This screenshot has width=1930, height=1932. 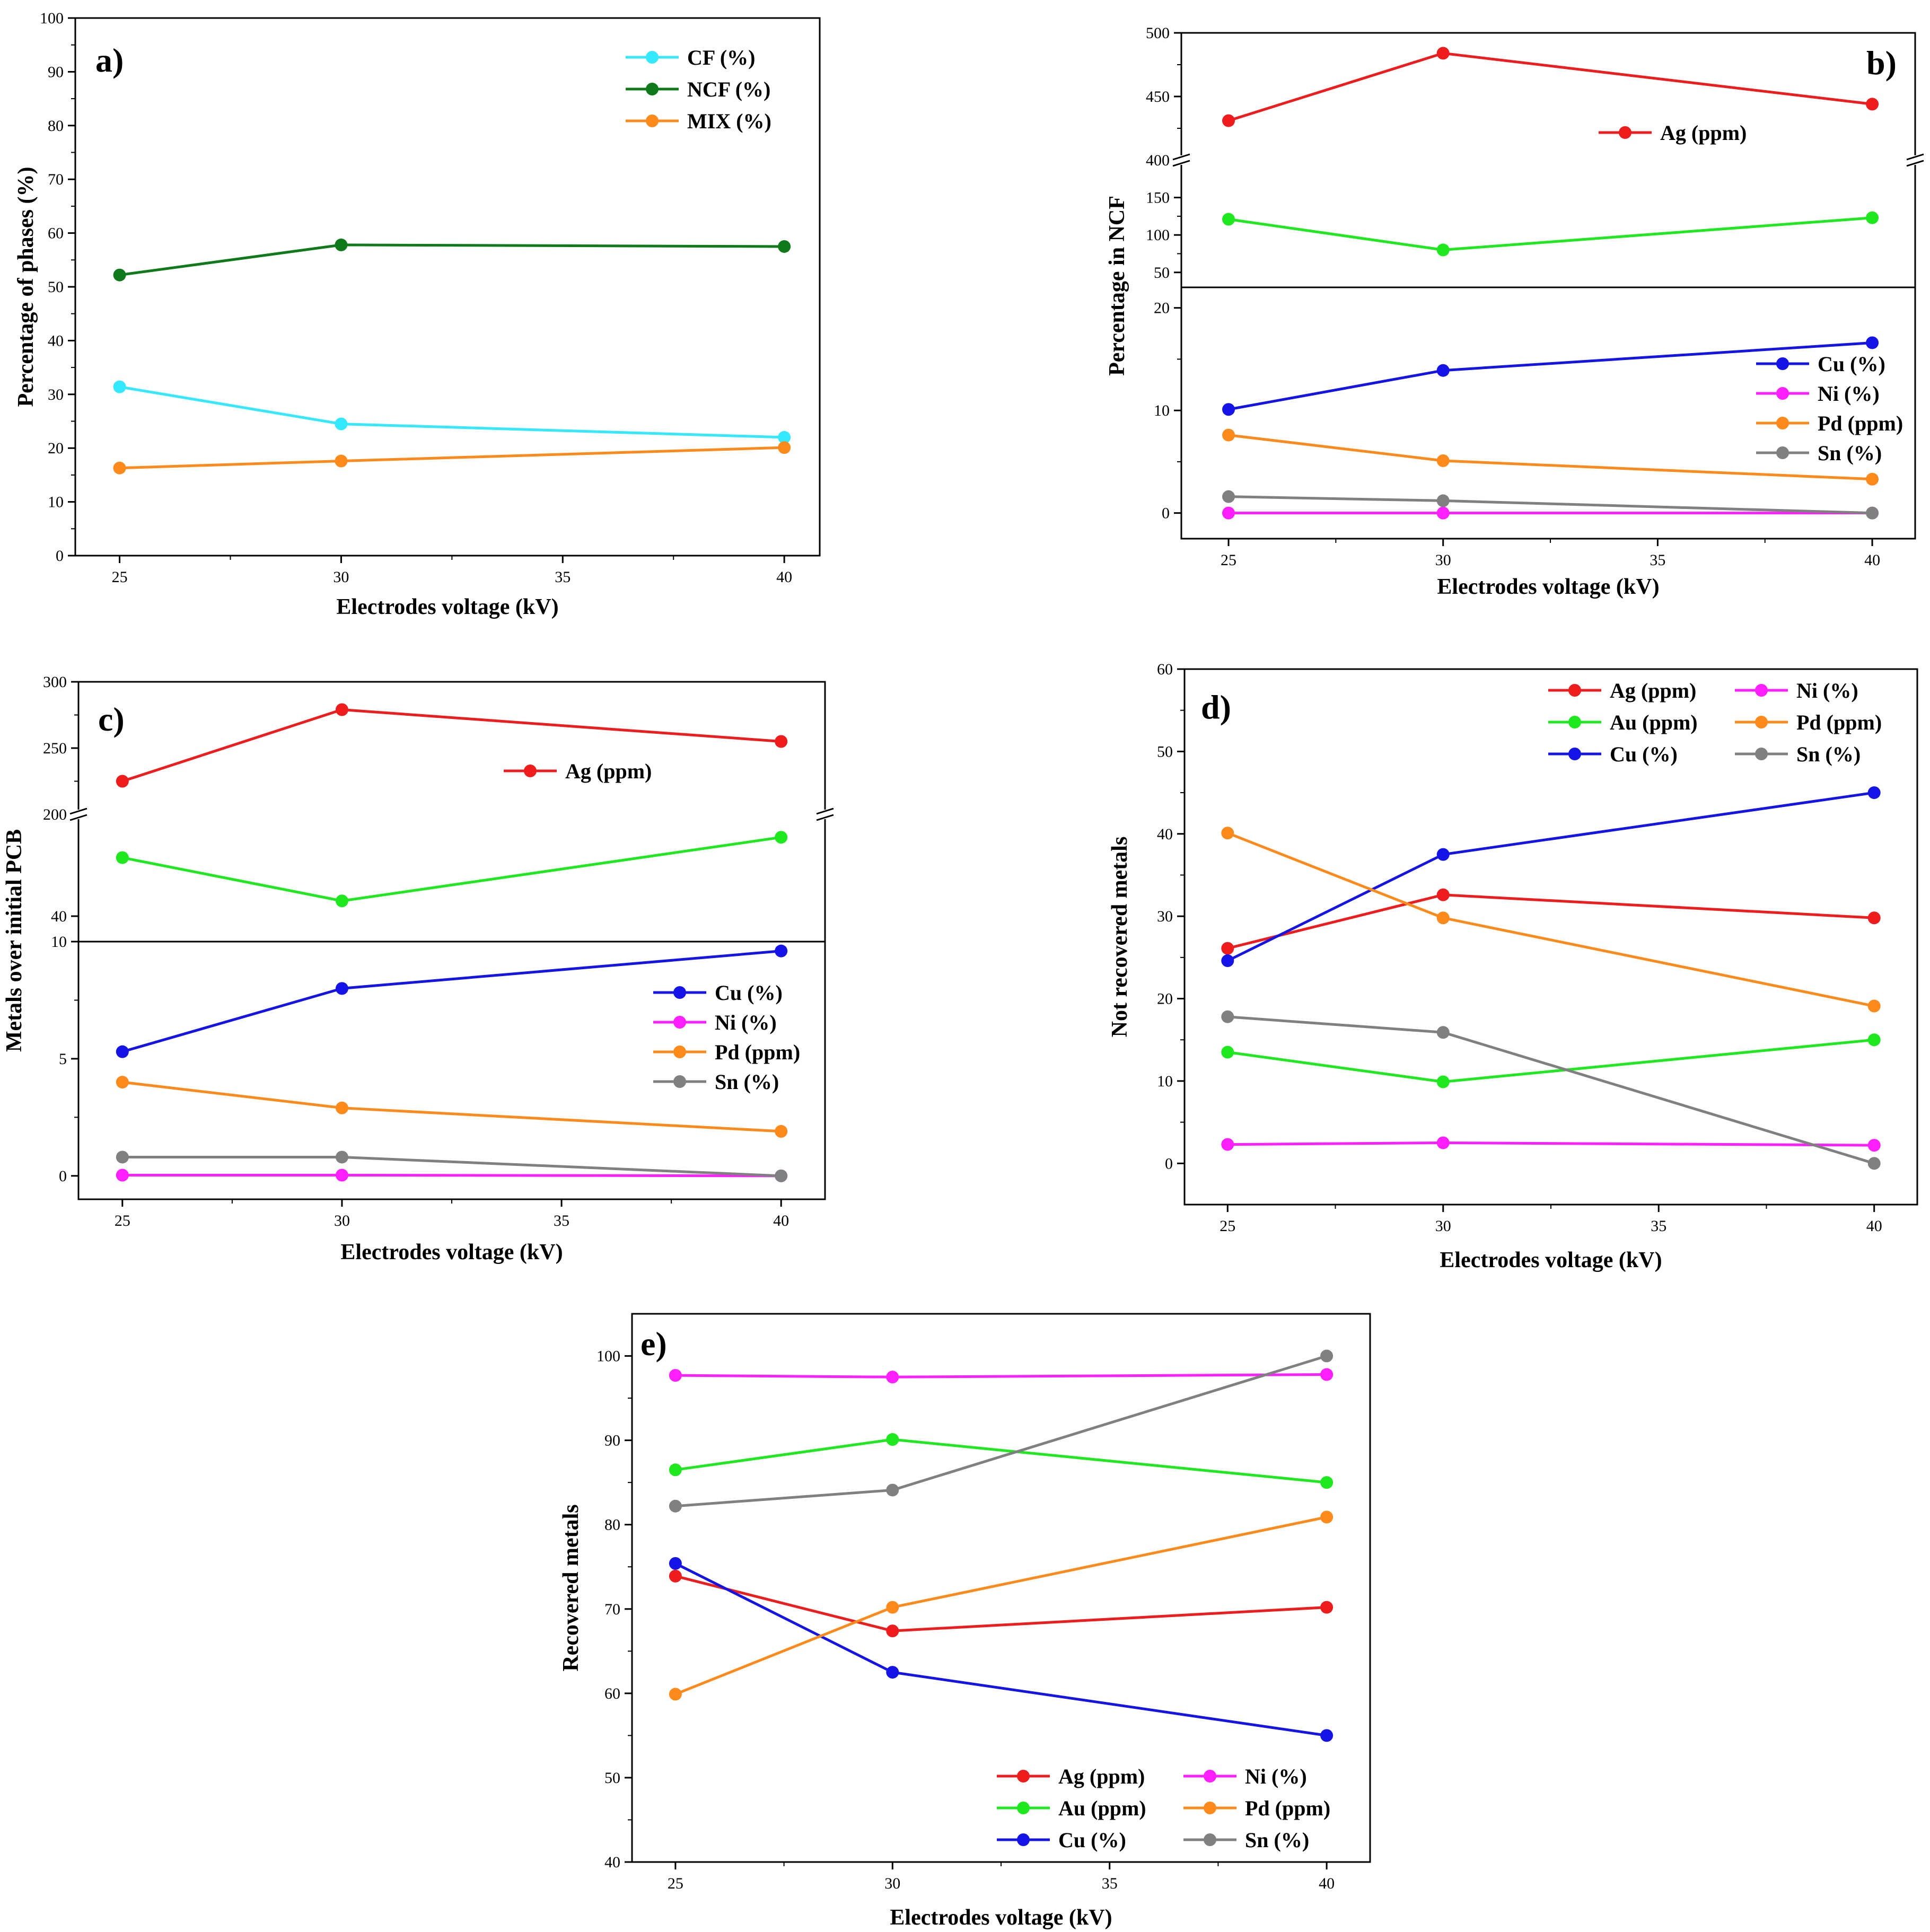 What do you see at coordinates (784, 577) in the screenshot?
I see `x-tick-label: 40` at bounding box center [784, 577].